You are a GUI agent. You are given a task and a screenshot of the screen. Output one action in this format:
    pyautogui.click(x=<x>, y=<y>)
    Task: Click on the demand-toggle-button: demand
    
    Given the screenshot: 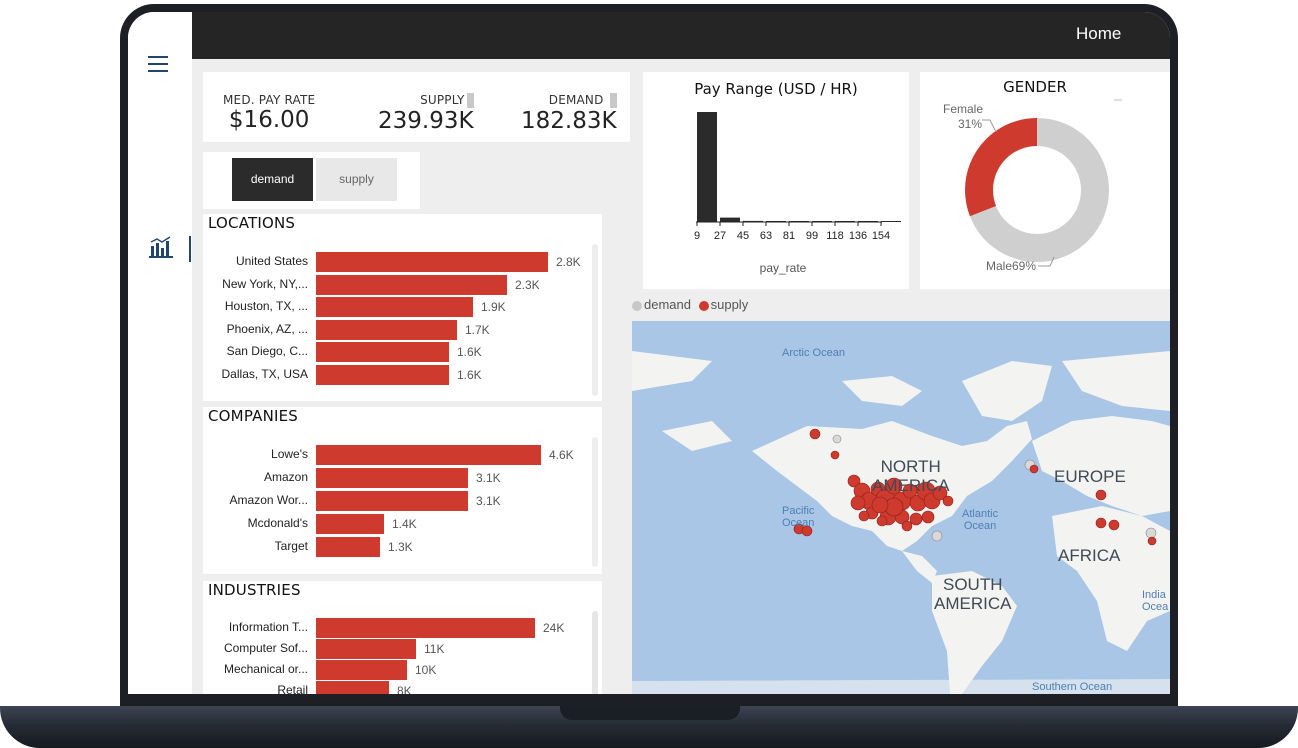 What is the action you would take?
    pyautogui.click(x=272, y=179)
    